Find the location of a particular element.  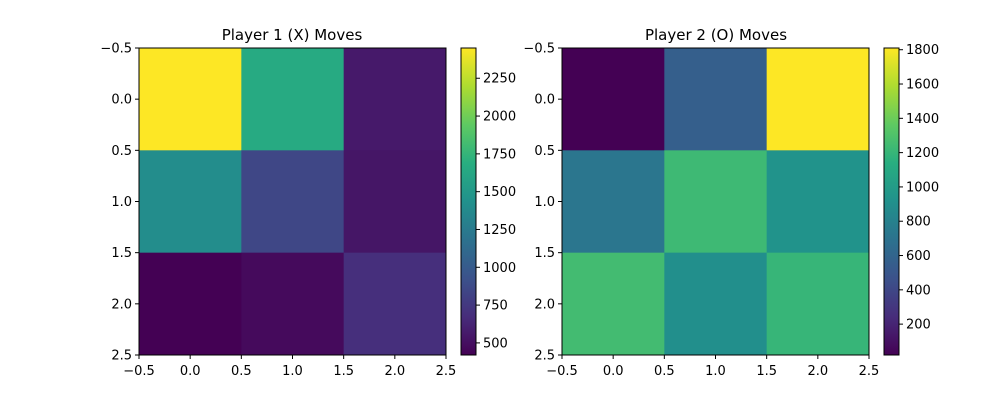

colorbar-axis: 200 400 600 800 1000 1200 1400 1600 1800 is located at coordinates (919, 188).